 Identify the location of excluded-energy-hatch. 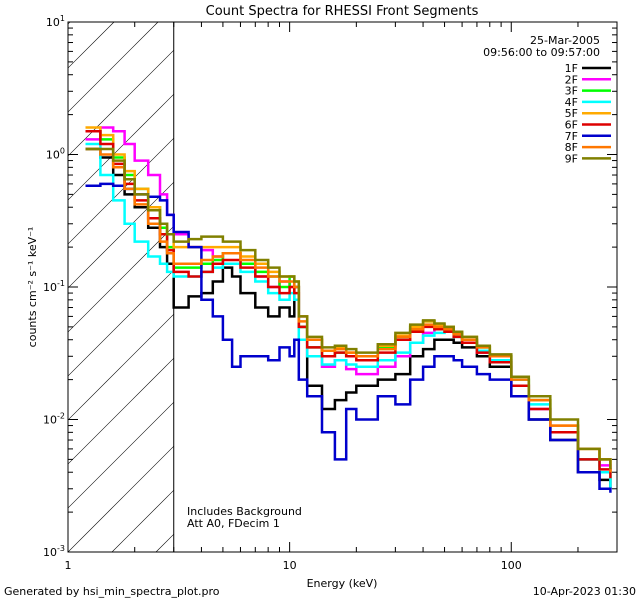
(121, 287).